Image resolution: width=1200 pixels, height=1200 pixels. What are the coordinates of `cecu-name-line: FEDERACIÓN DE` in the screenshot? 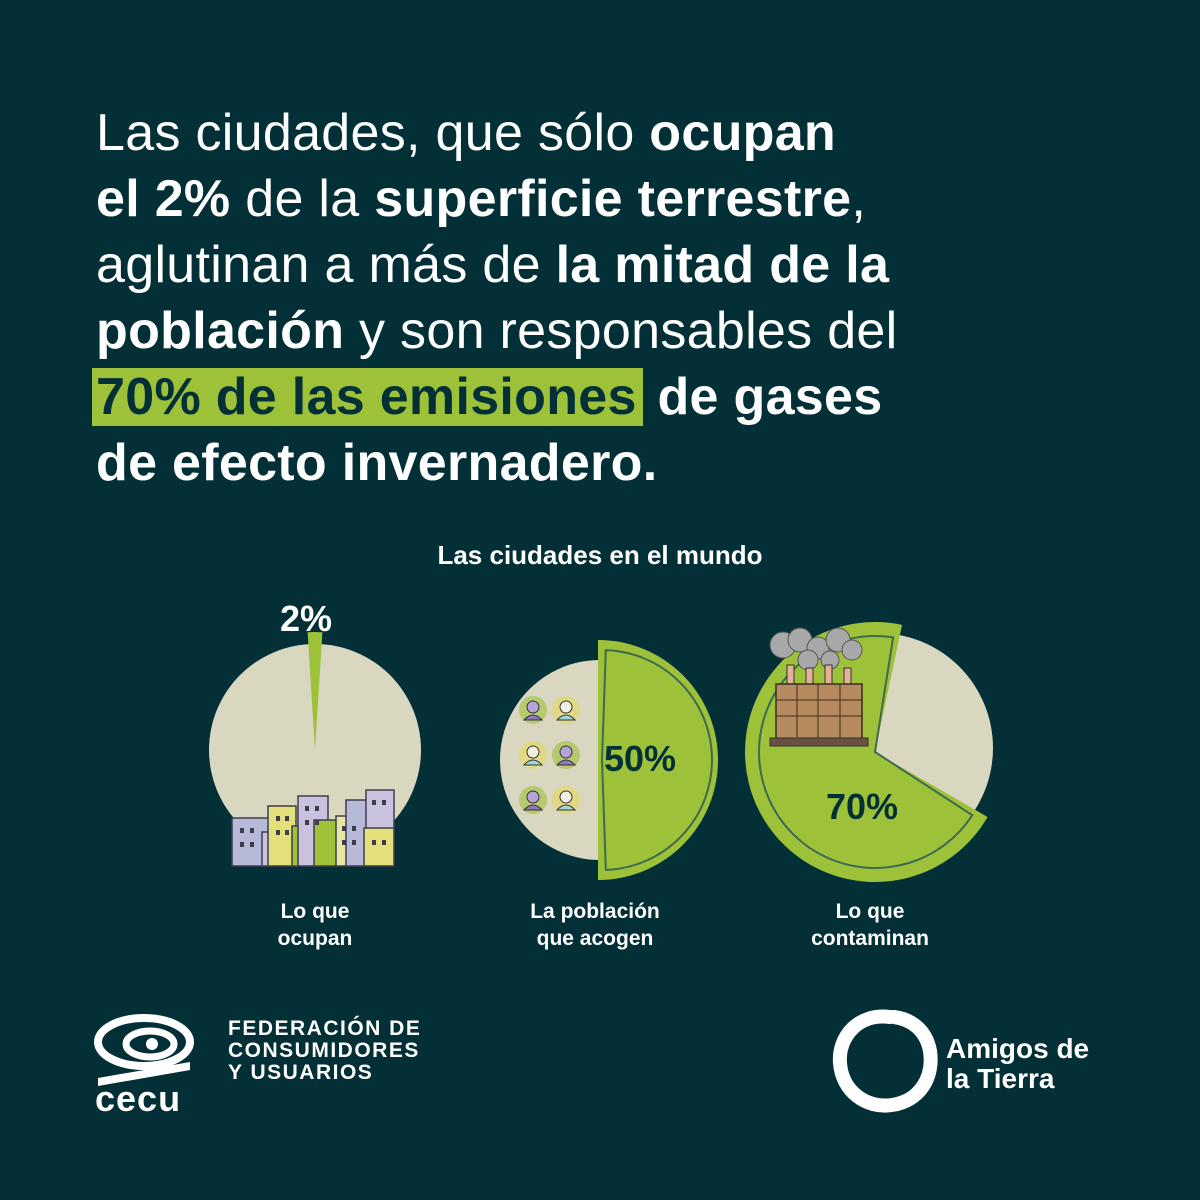 It's located at (325, 1028).